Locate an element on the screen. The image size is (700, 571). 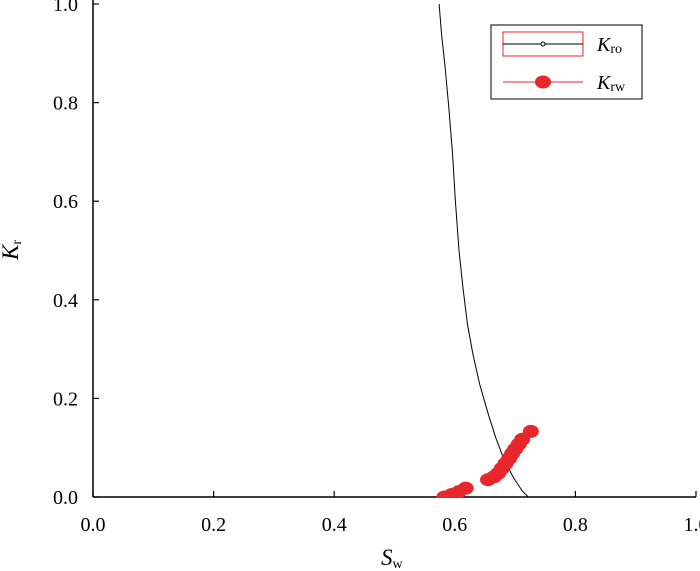
y-tick-label: 1.0 is located at coordinates (65, 8).